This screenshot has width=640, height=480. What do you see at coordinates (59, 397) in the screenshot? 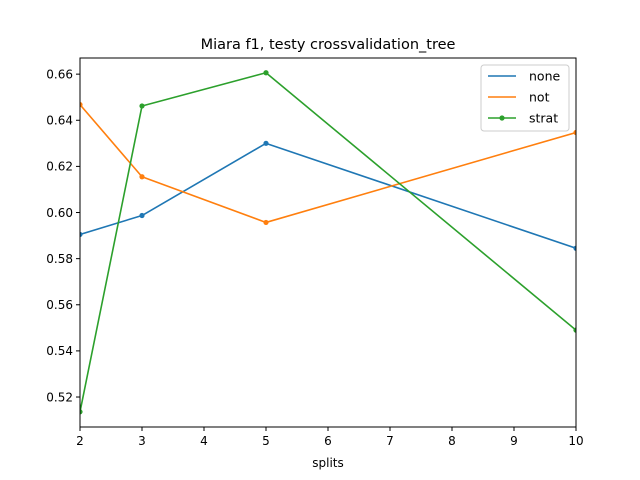
I see `y-tick-label: 0.52` at bounding box center [59, 397].